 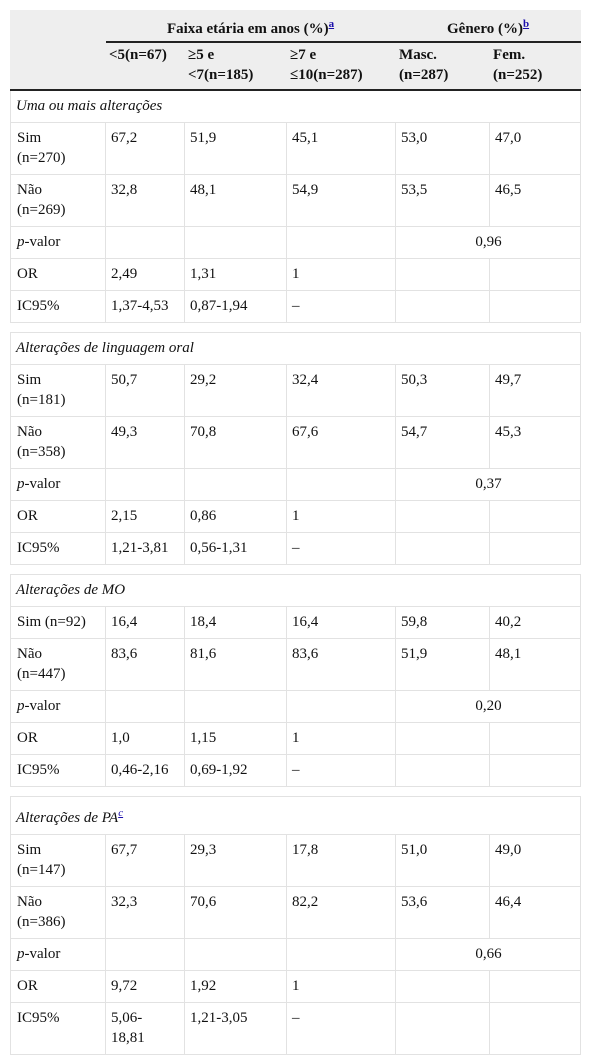 What do you see at coordinates (58, 622) in the screenshot?
I see `row-label: Sim (n=92)` at bounding box center [58, 622].